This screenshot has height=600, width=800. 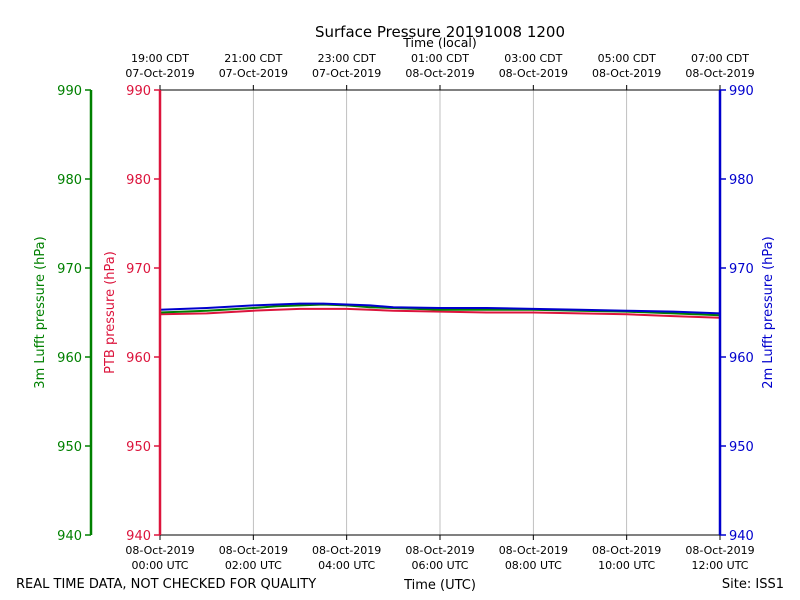 What do you see at coordinates (69, 447) in the screenshot?
I see `y-tick-label-lufft3m: 950` at bounding box center [69, 447].